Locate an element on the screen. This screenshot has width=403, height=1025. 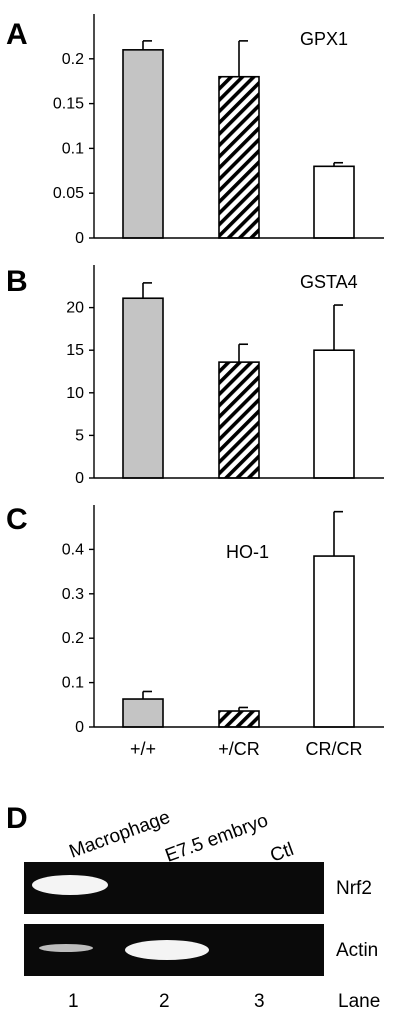
lane-number-3: 3 is located at coordinates (259, 1001).